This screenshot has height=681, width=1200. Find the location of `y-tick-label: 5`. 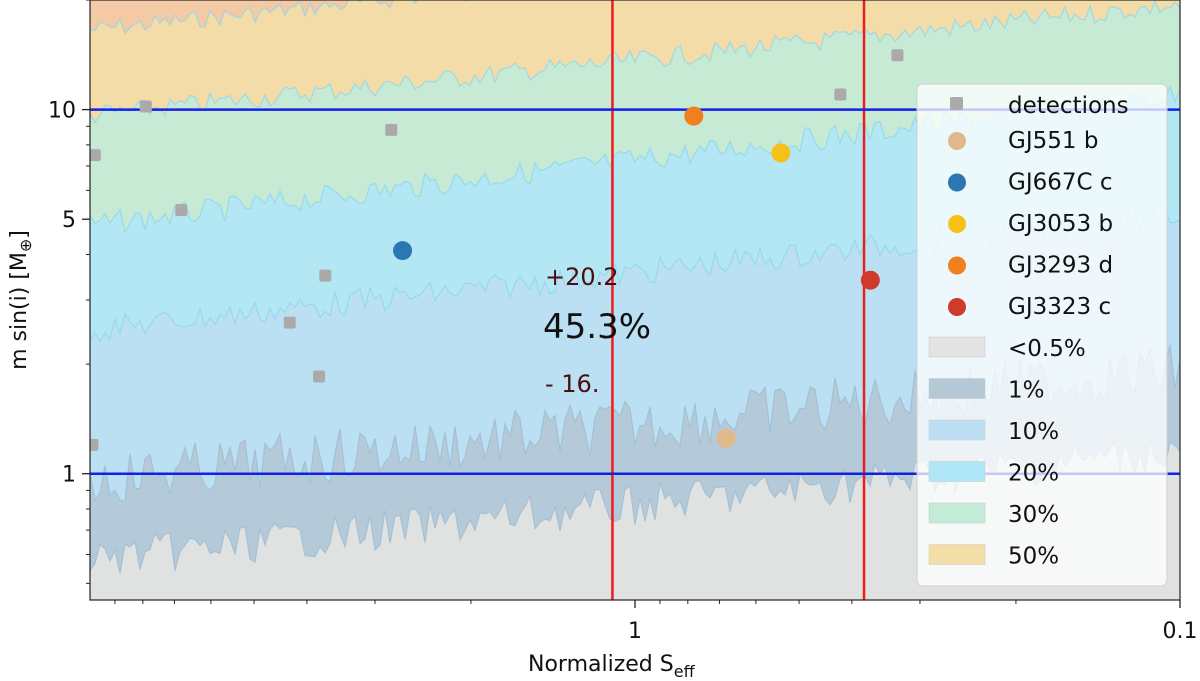

y-tick-label: 5 is located at coordinates (69, 220).